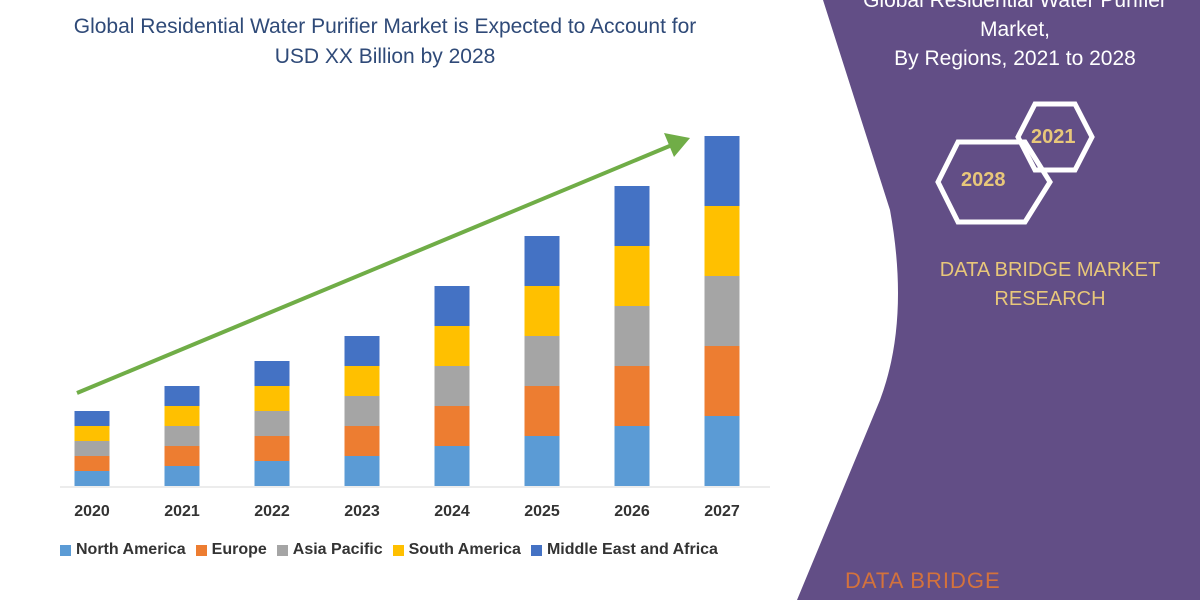  What do you see at coordinates (1050, 299) in the screenshot?
I see `brand-line: RESEARCH` at bounding box center [1050, 299].